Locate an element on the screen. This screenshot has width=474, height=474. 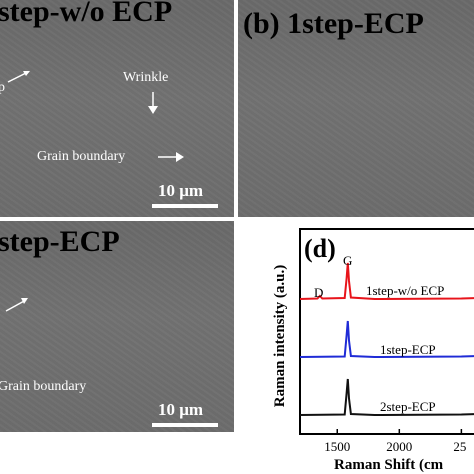
y-axis-label: Raman intensity (a.u.) is located at coordinates (280, 336).